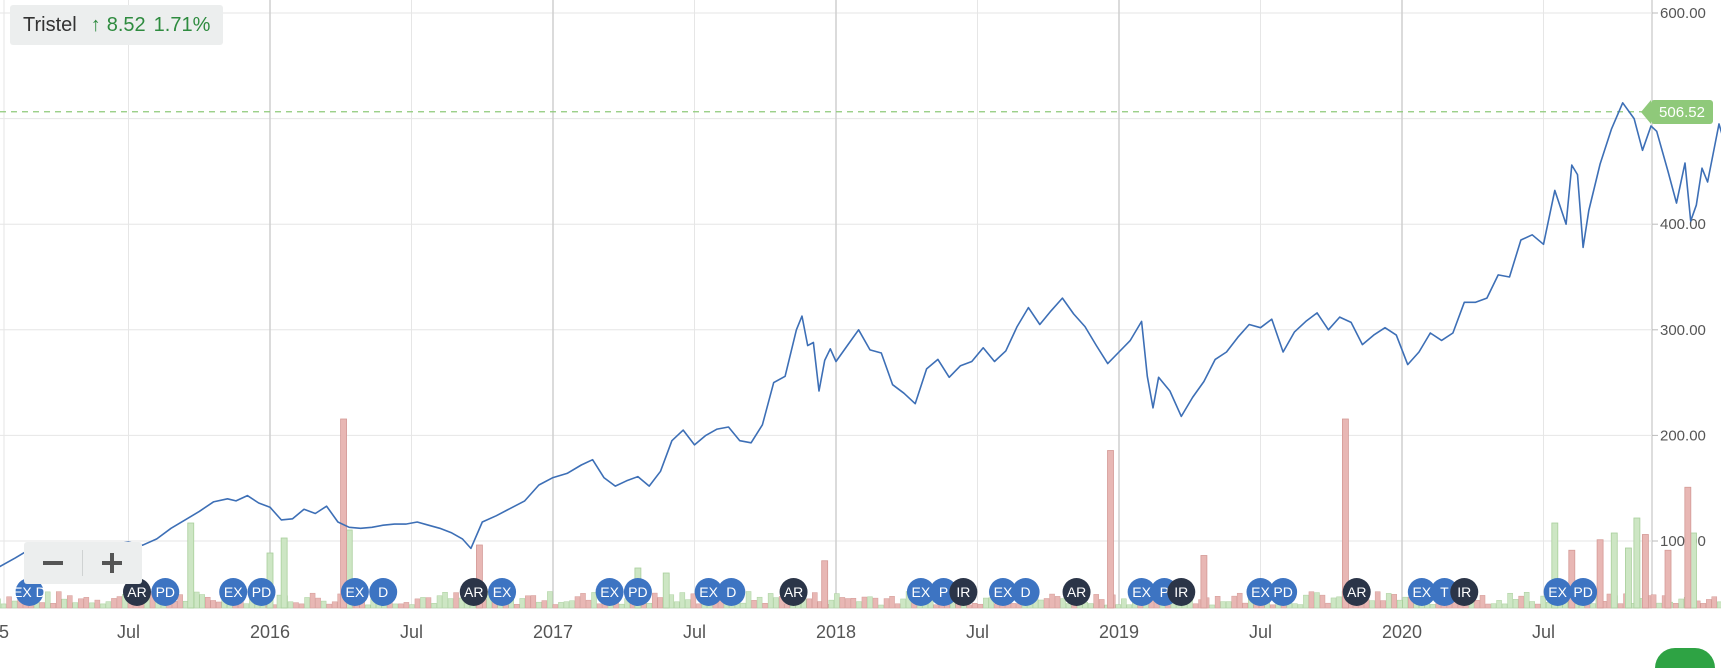  I want to click on y-tick-label: 600.00, so click(1683, 13).